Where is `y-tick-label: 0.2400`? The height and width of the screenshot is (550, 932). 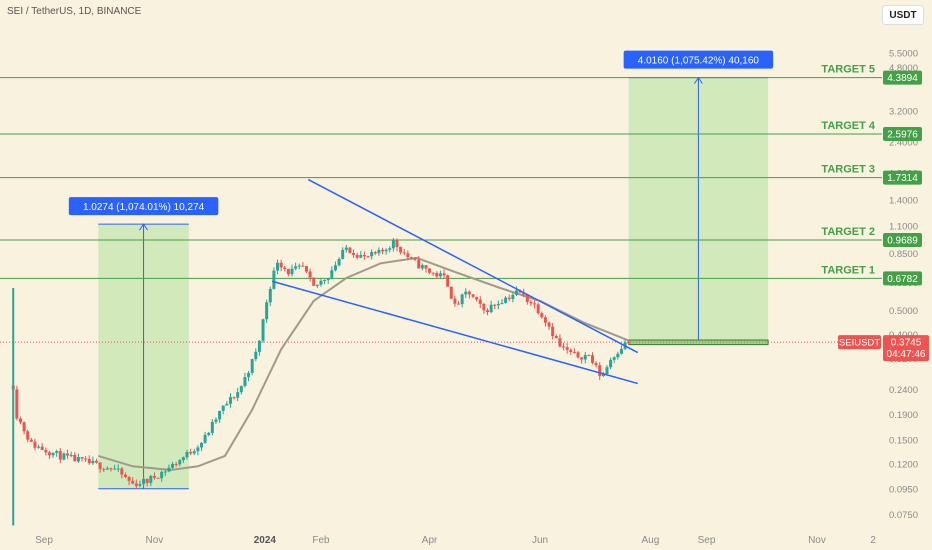
y-tick-label: 0.2400 is located at coordinates (903, 390).